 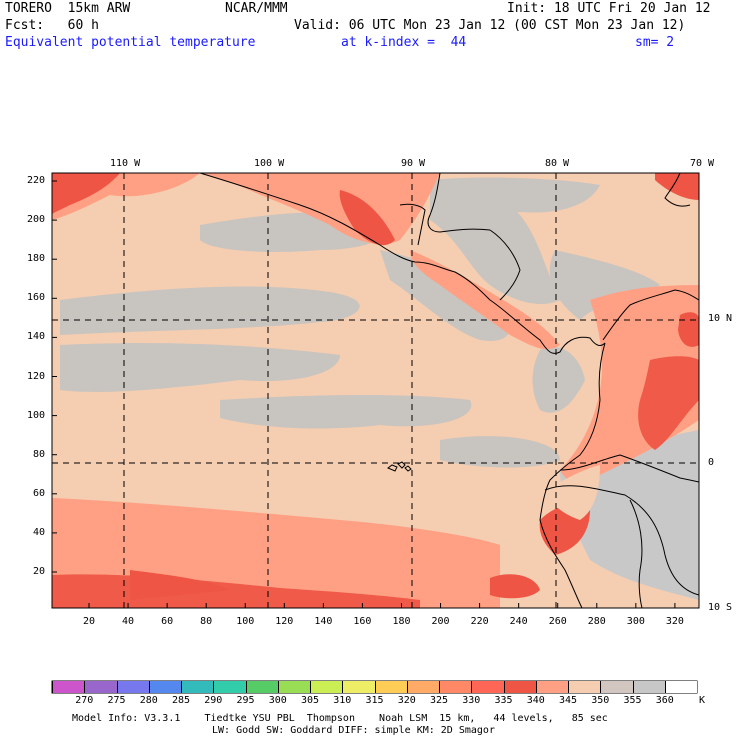 What do you see at coordinates (35, 220) in the screenshot?
I see `y-tick-label: 200` at bounding box center [35, 220].